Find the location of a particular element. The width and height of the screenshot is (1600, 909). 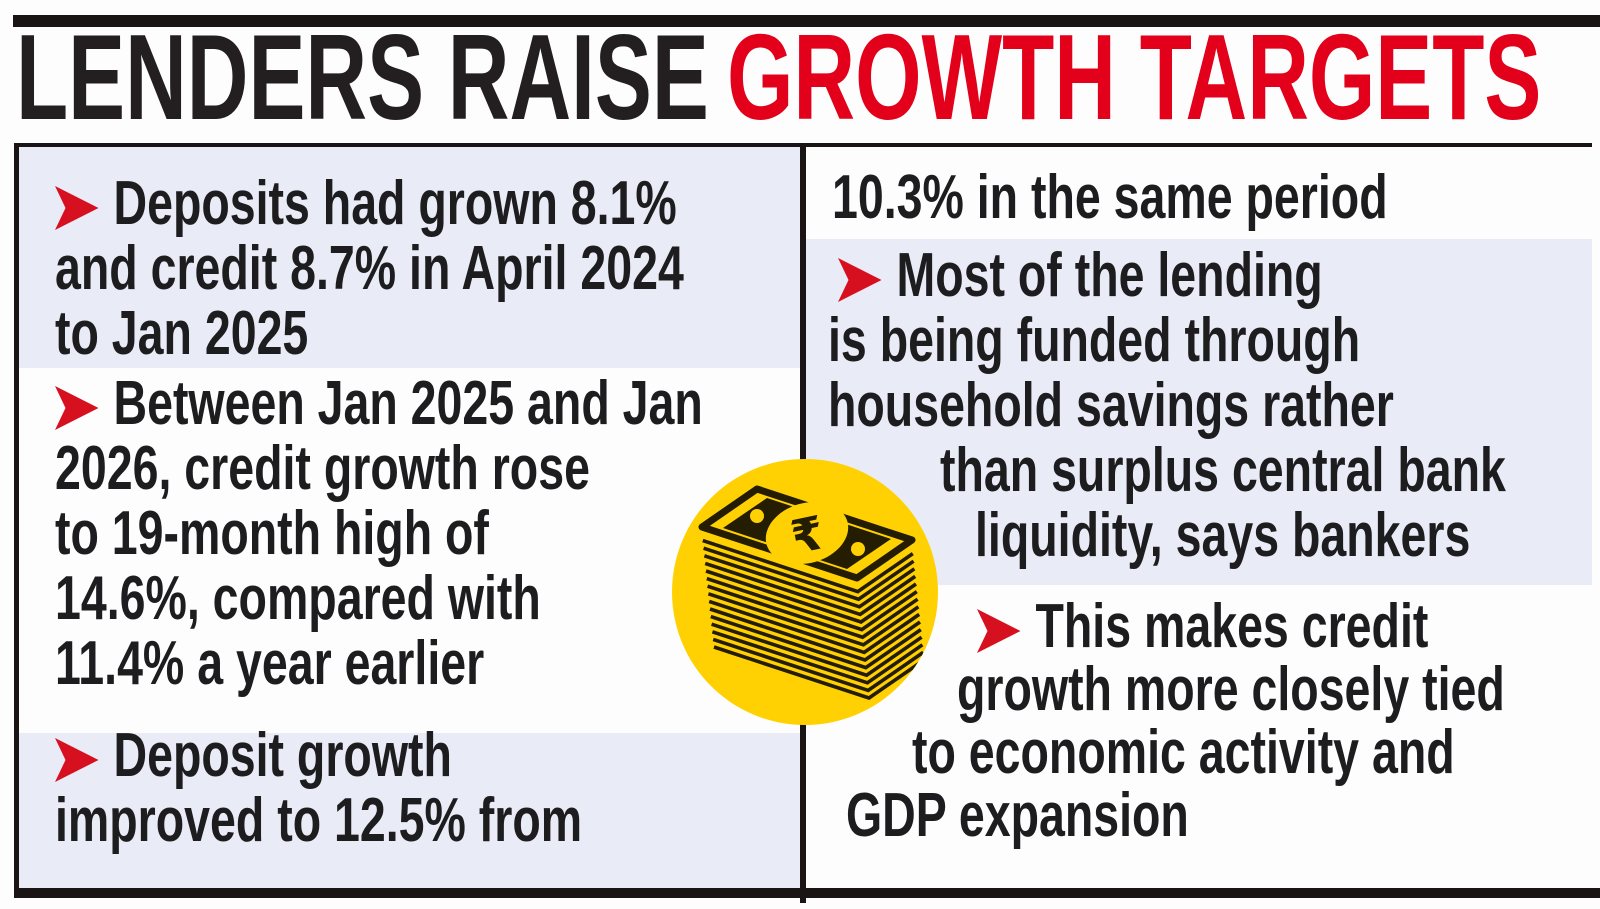

bullet-line: is being funded through is located at coordinates (1094, 340).